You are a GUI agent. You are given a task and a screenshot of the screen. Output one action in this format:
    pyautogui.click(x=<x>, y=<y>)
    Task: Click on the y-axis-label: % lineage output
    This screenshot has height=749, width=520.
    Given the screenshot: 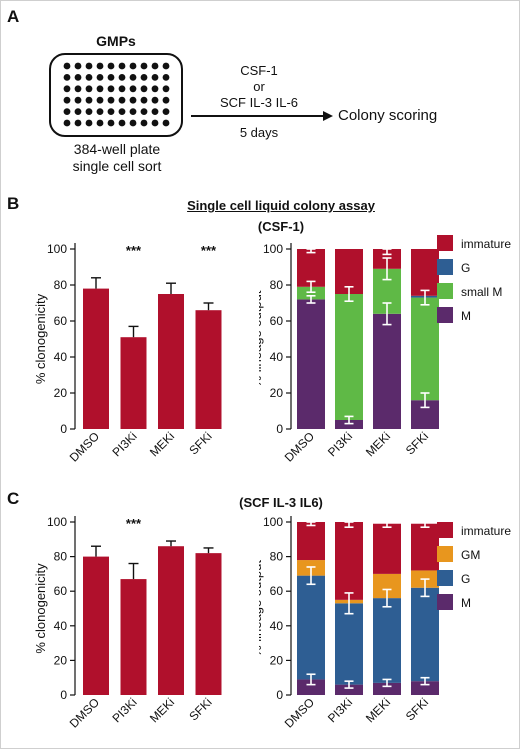 What is the action you would take?
    pyautogui.click(x=261, y=338)
    